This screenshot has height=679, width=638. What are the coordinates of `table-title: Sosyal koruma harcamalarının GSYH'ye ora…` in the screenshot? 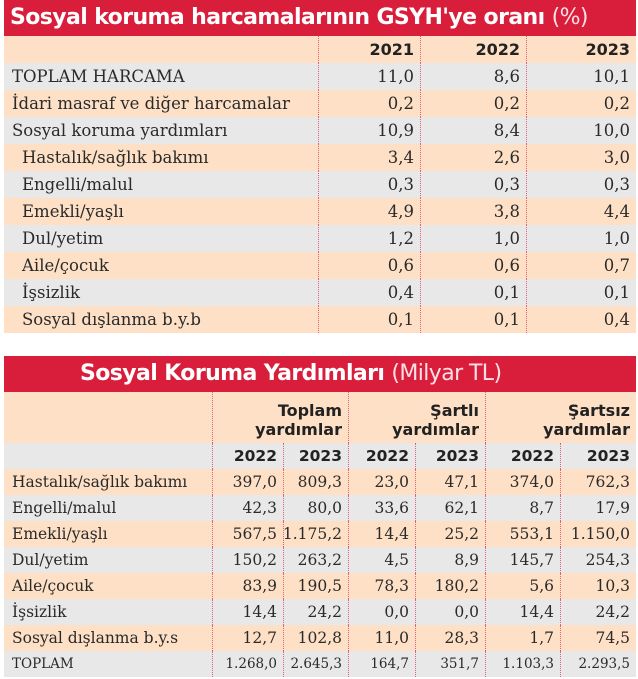 It's located at (320, 18).